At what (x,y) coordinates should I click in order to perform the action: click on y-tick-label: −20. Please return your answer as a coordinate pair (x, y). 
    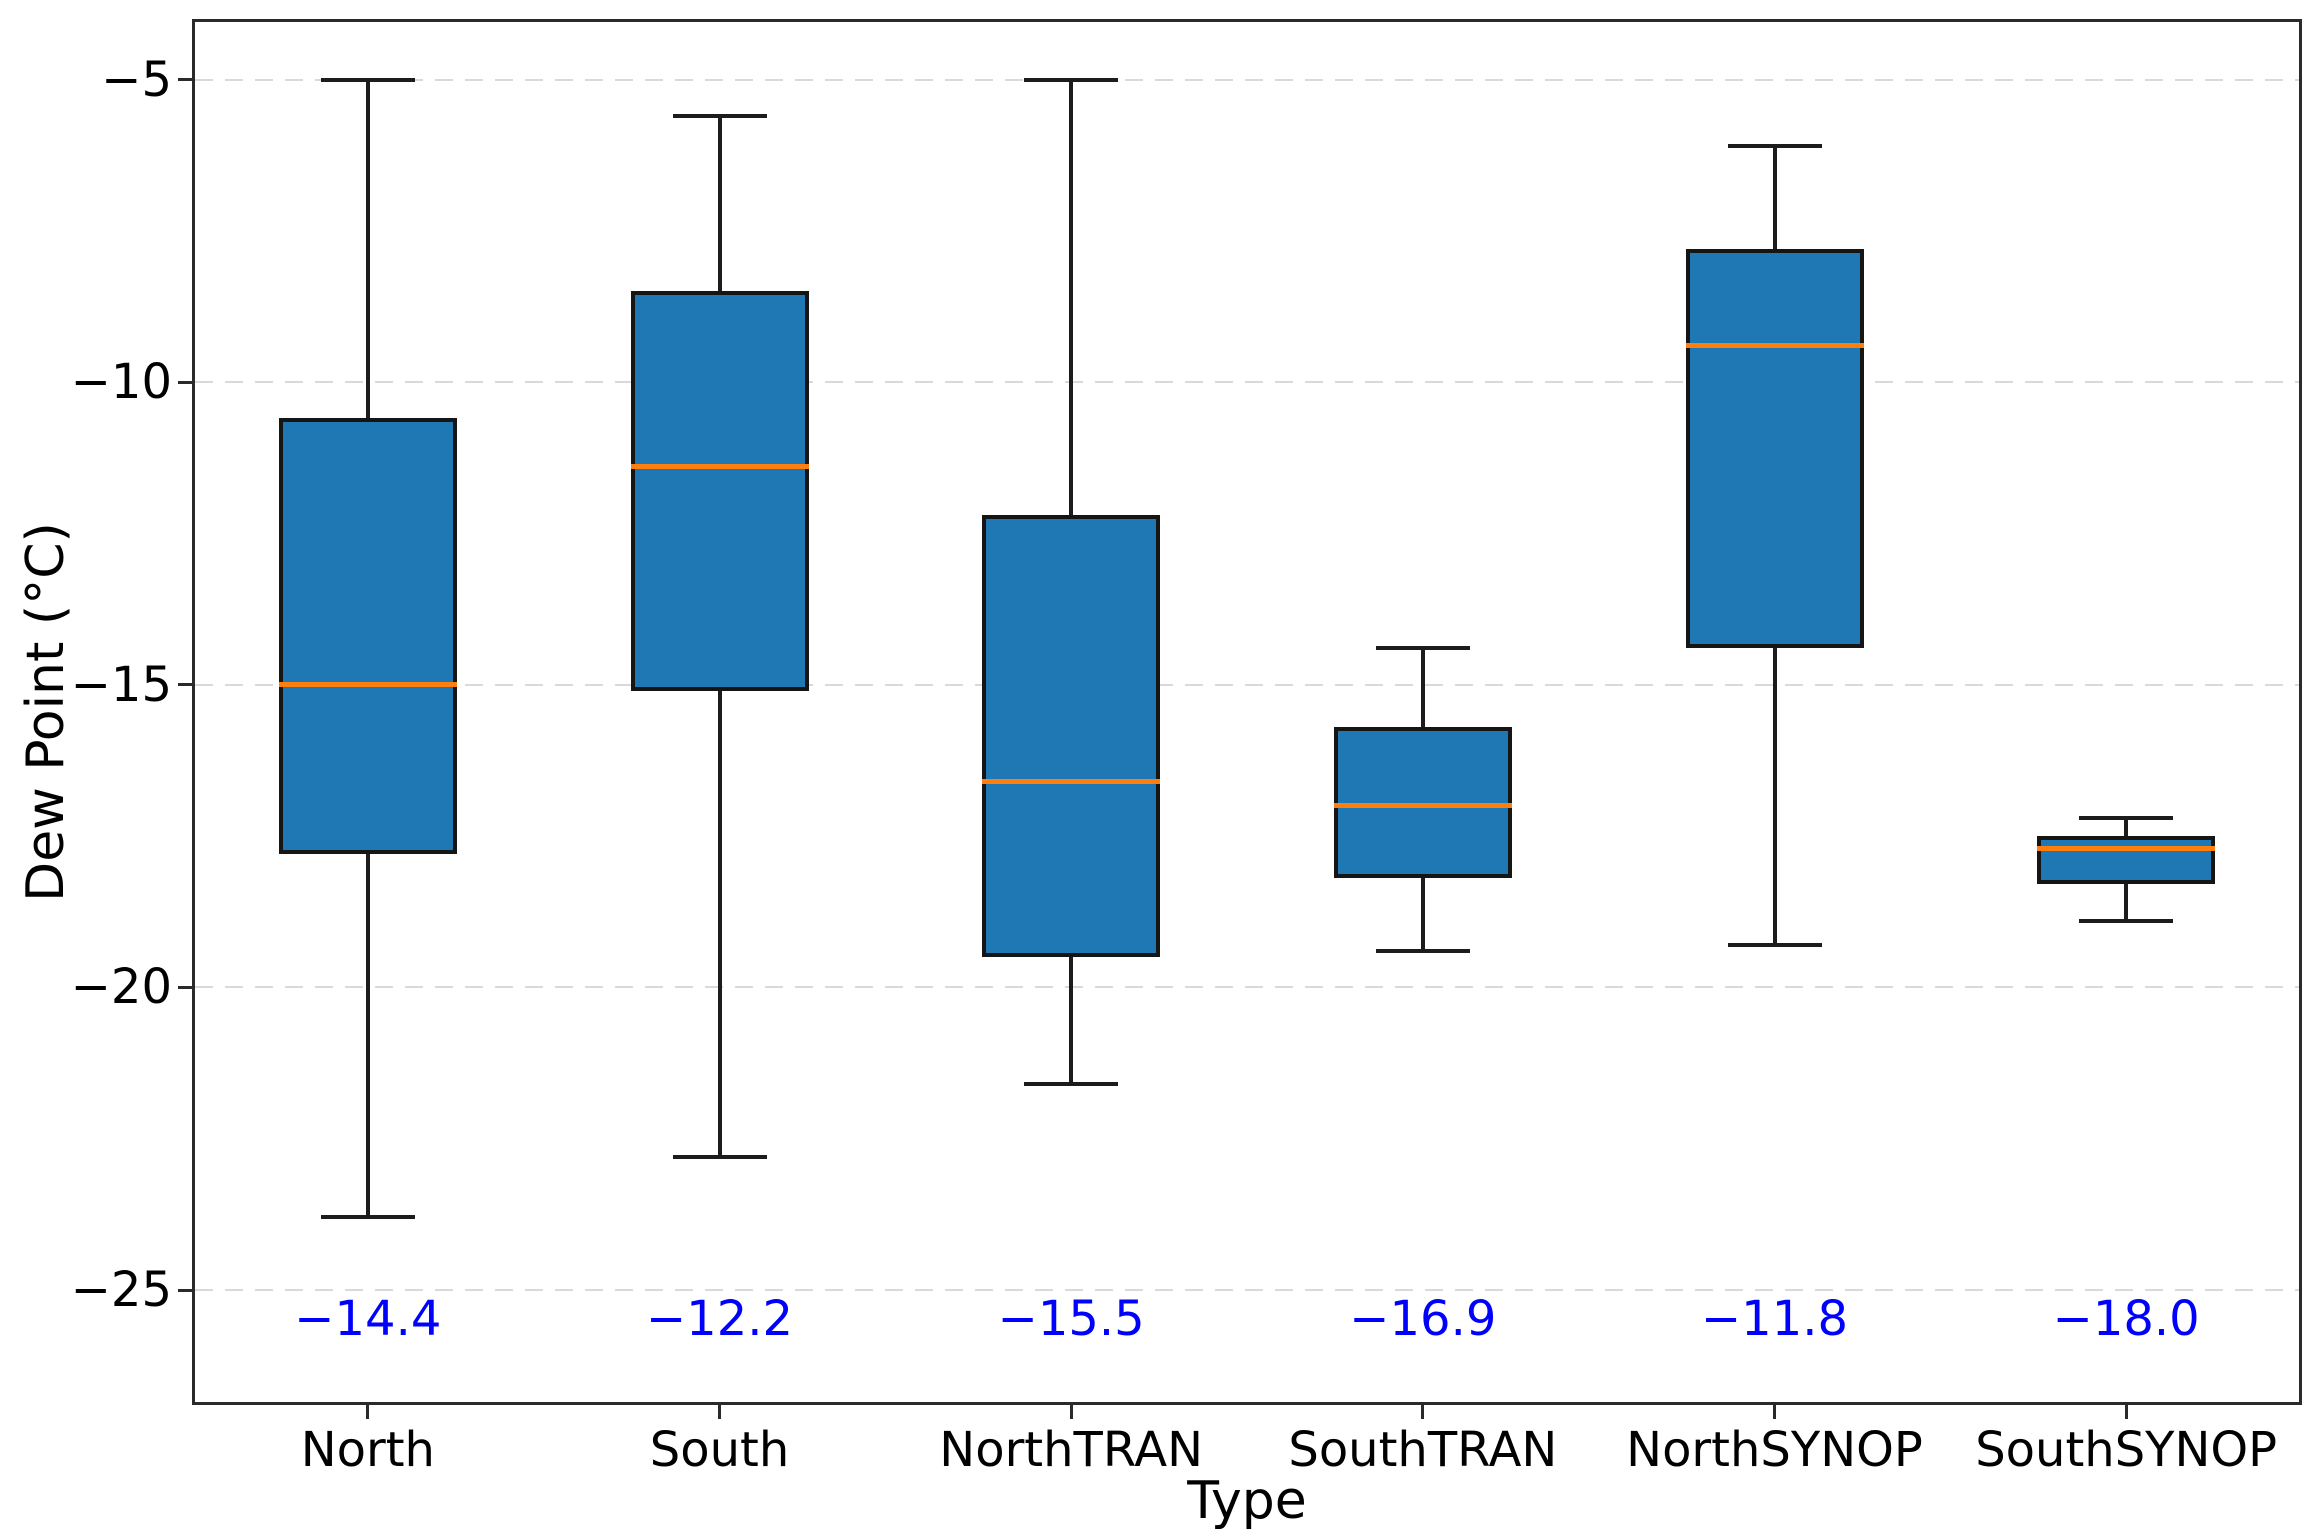
    Looking at the image, I should click on (121, 987).